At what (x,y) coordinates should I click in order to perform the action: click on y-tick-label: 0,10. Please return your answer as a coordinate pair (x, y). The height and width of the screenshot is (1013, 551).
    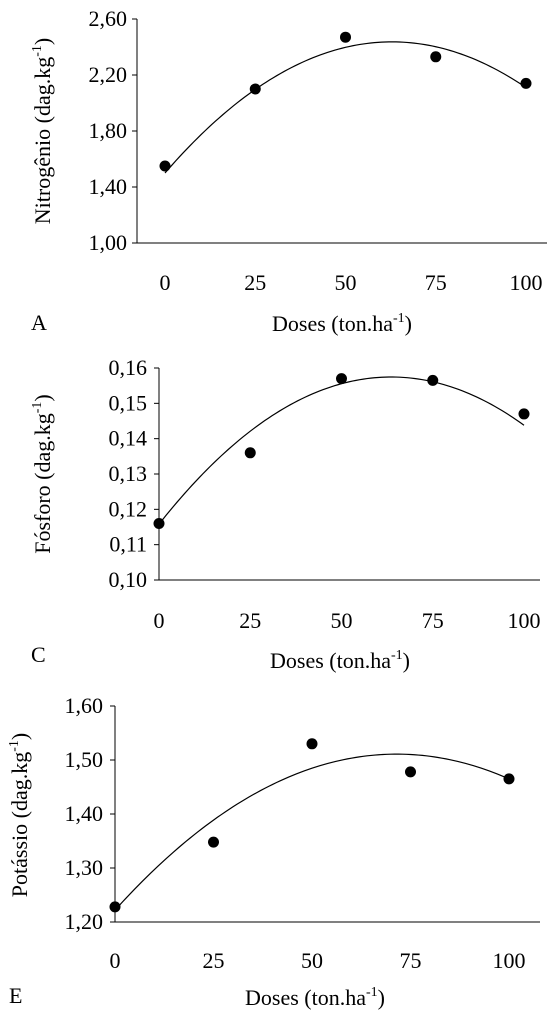
    Looking at the image, I should click on (128, 579).